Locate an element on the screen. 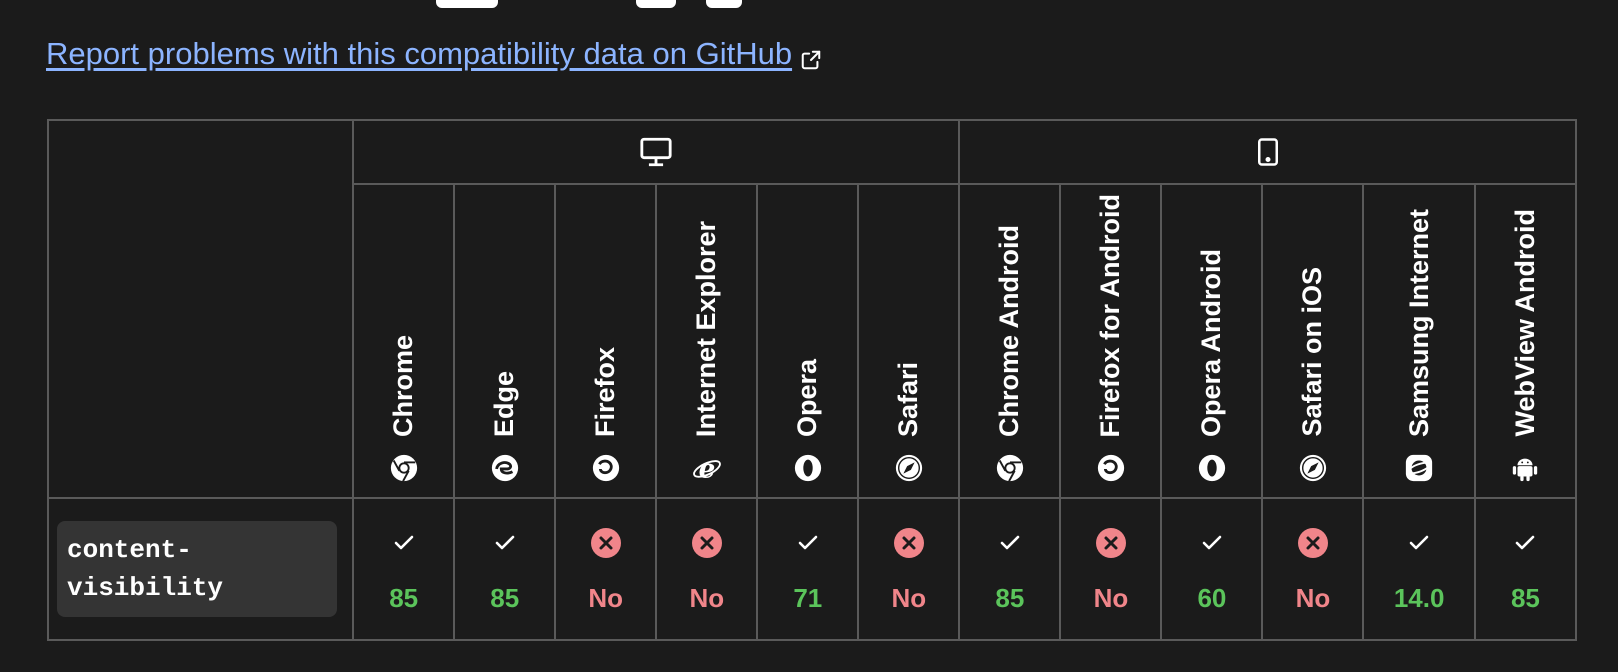 The image size is (1618, 672). browser-name: Internet Explorer is located at coordinates (706, 328).